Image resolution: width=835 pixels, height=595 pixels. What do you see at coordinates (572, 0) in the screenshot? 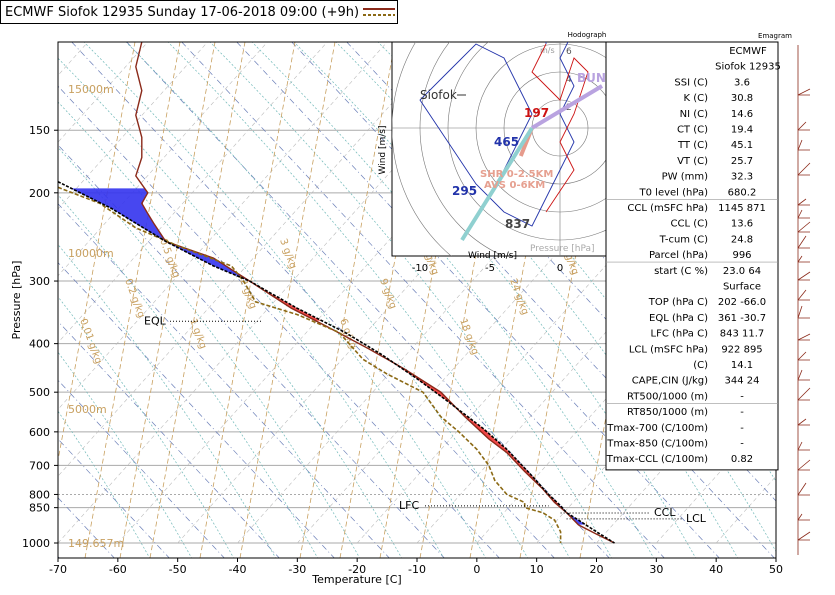
I see `hodograph-ring-label: 10` at bounding box center [572, 0].